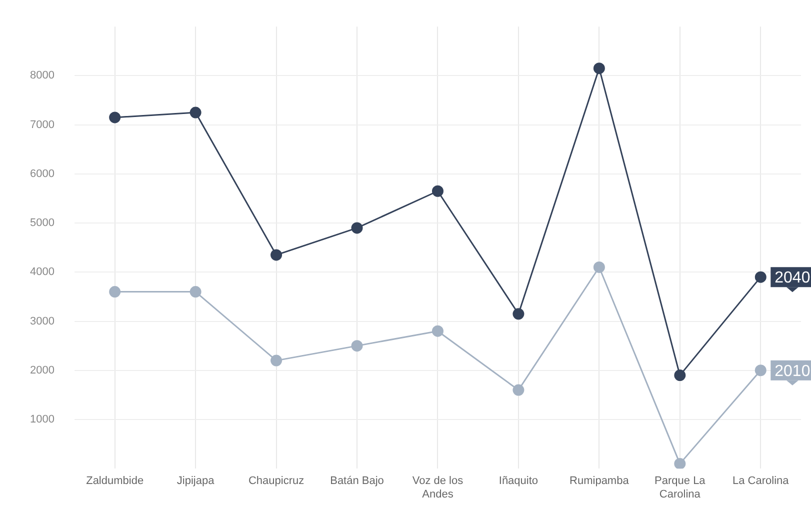  What do you see at coordinates (680, 487) in the screenshot?
I see `x-tick-label: Parque La Carolina` at bounding box center [680, 487].